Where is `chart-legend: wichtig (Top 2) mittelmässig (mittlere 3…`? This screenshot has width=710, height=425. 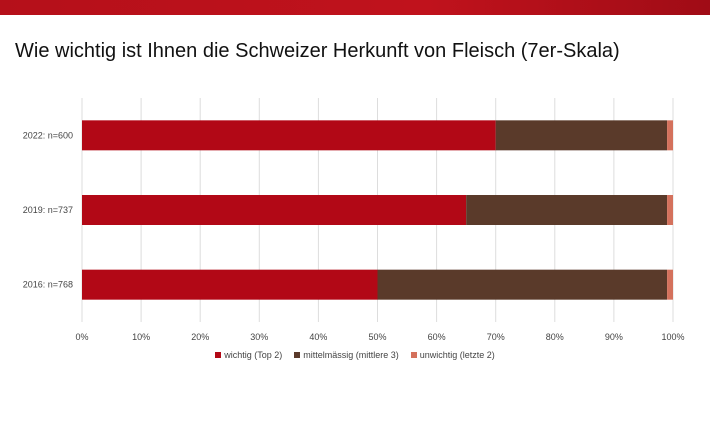 chart-legend: wichtig (Top 2) mittelmässig (mittlere 3… is located at coordinates (355, 355).